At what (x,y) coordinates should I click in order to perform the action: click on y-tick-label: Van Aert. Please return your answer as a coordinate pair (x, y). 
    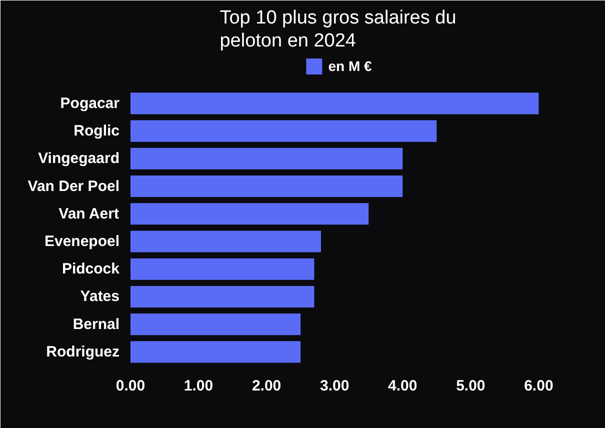
    Looking at the image, I should click on (88, 213).